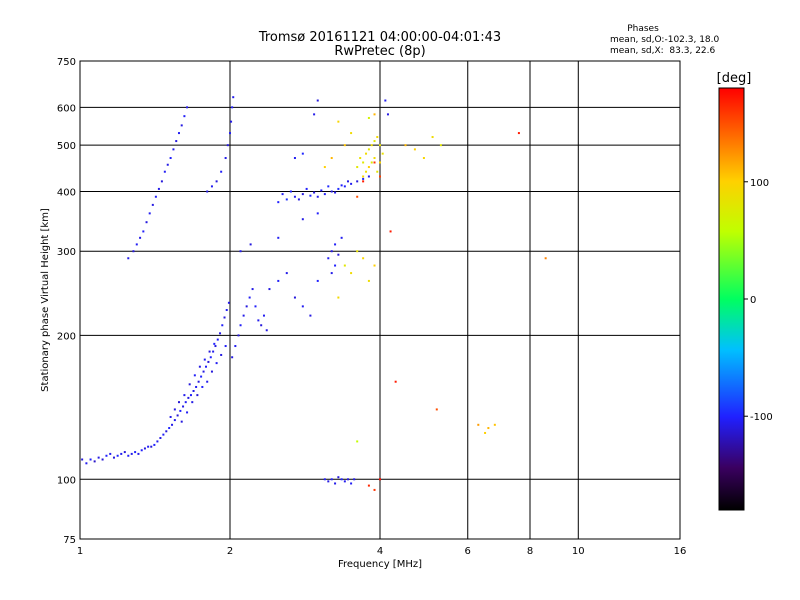 This screenshot has height=600, width=800. What do you see at coordinates (66, 146) in the screenshot?
I see `y-tick-label: 500` at bounding box center [66, 146].